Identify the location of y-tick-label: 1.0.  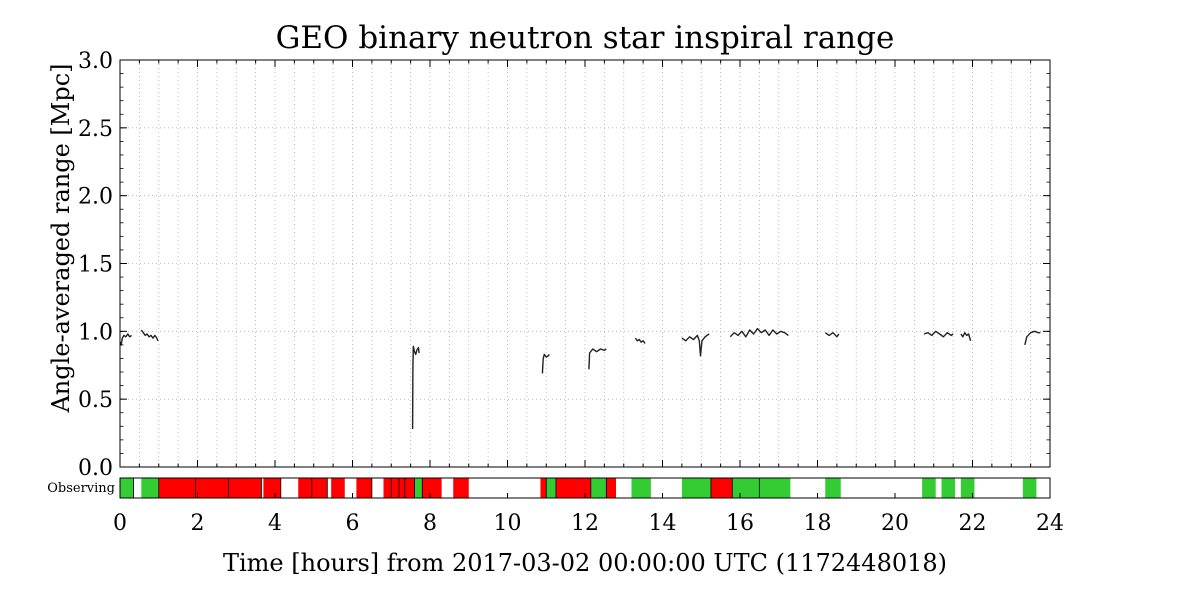
(95, 332).